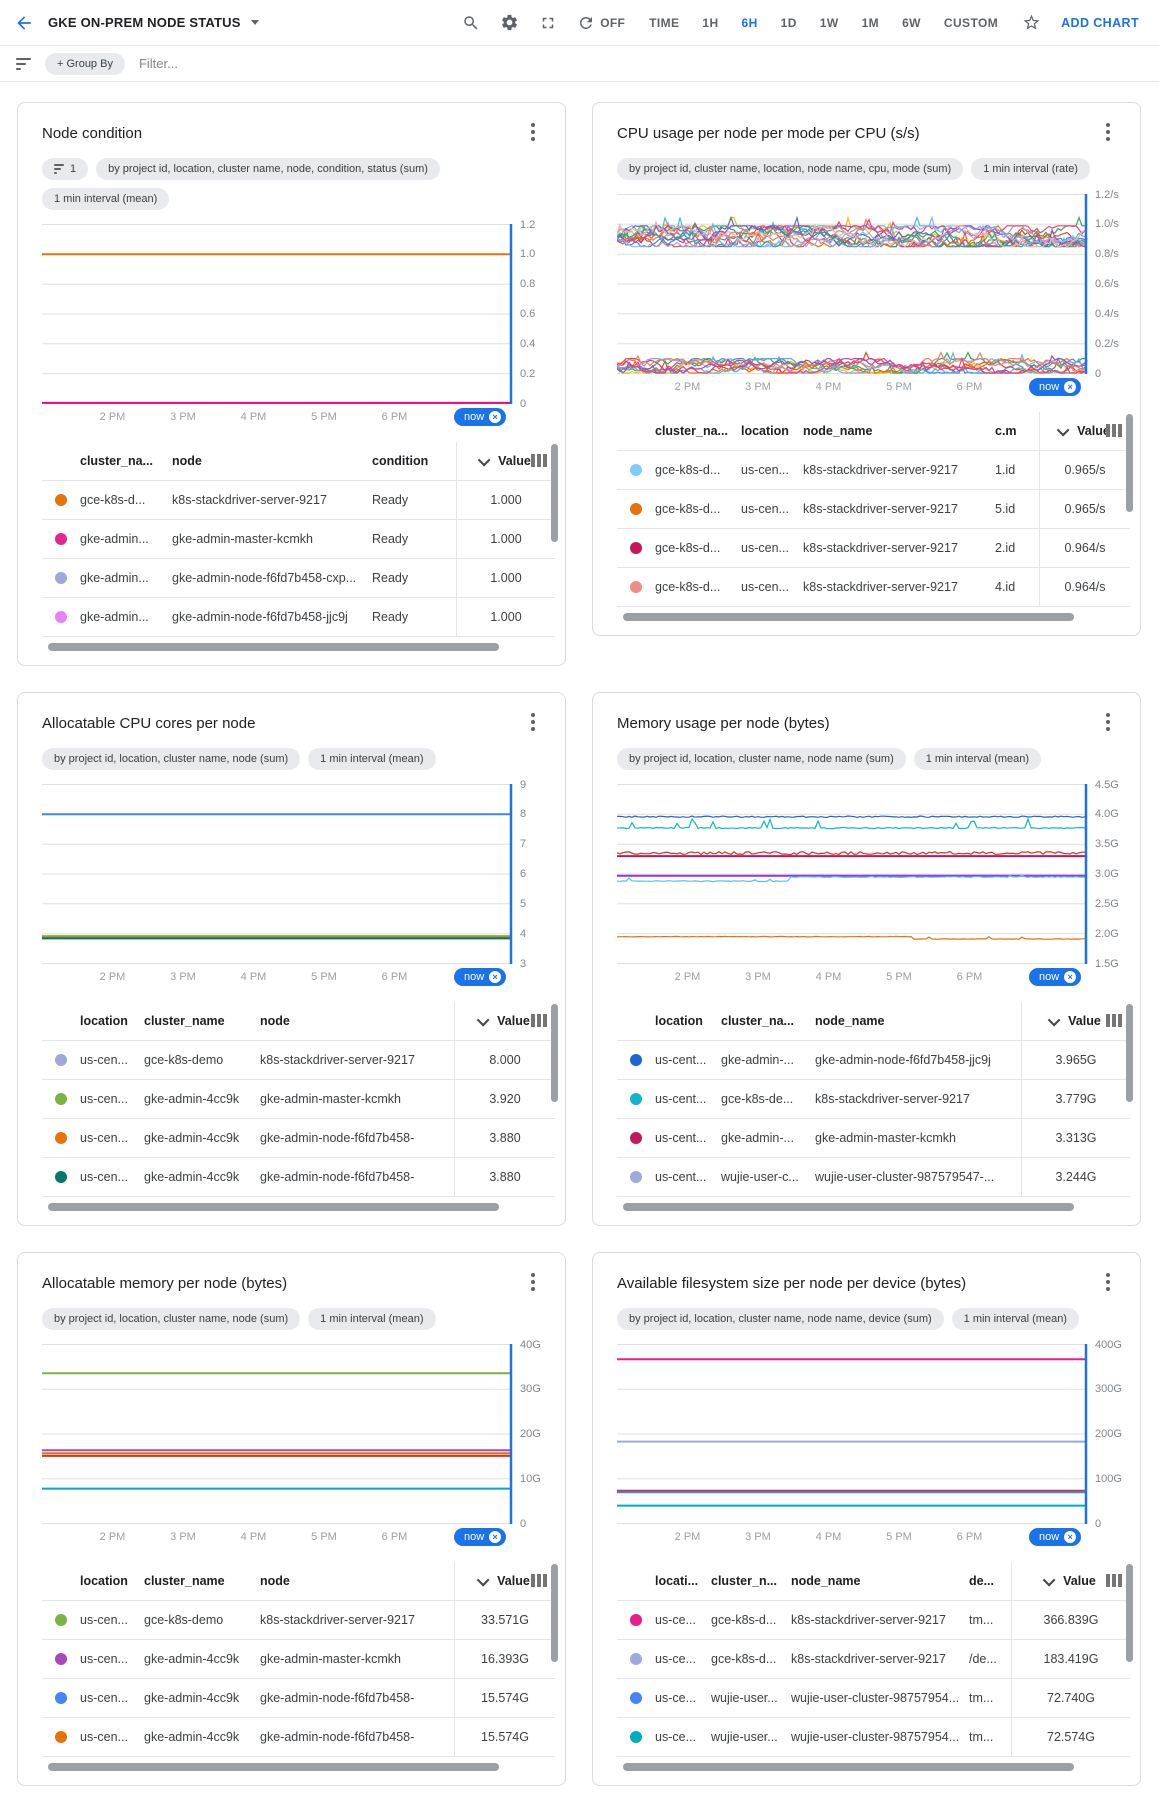  Describe the element at coordinates (601, 23) in the screenshot. I see `auto-refresh-button: OFF` at that location.